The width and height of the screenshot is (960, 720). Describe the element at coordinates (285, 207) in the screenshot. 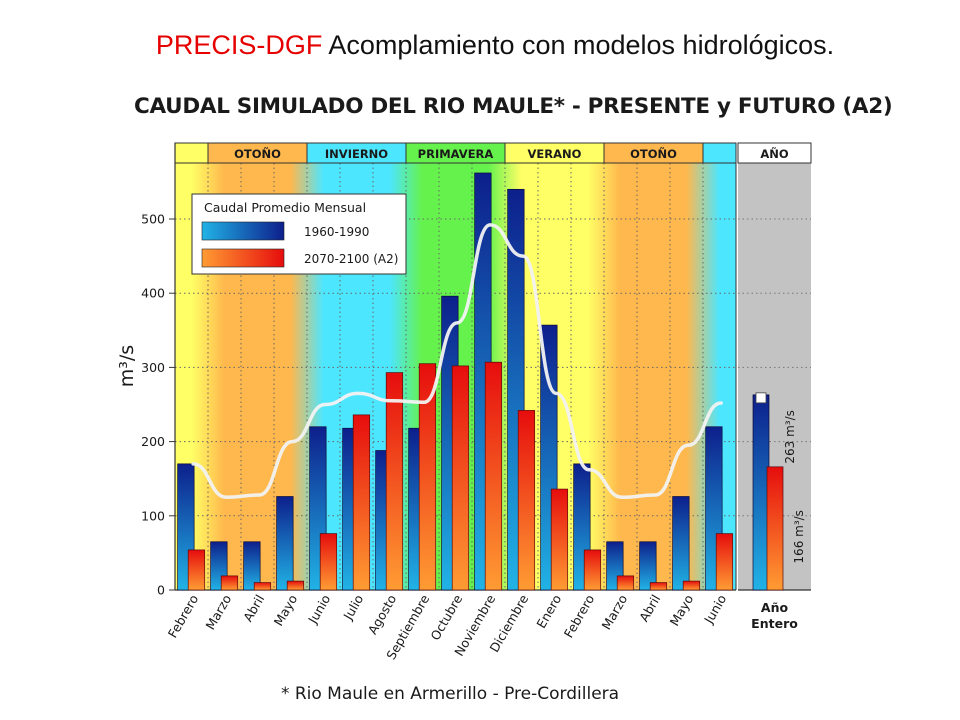

I see `legend-title: Caudal Promedio Mensual` at that location.